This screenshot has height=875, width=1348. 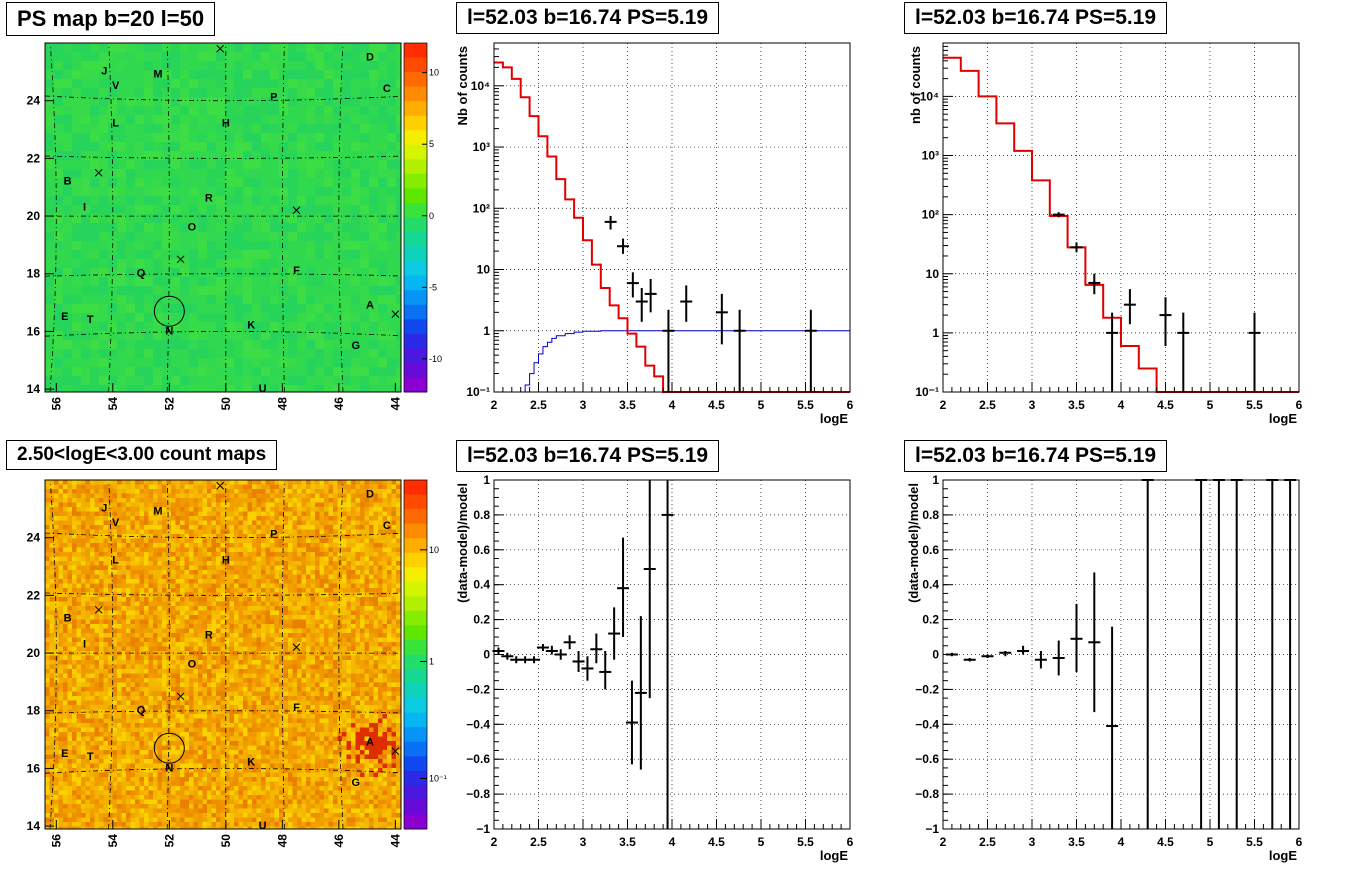 I want to click on x-axis-label: logE, so click(x=834, y=855).